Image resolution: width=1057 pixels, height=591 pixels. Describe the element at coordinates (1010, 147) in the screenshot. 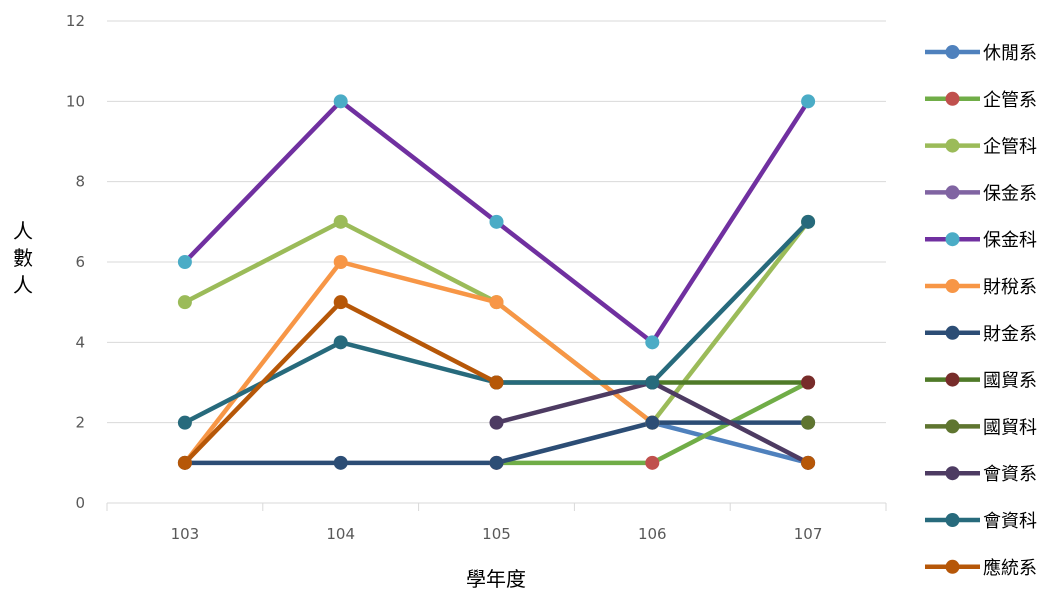

I see `legend-label: 企管科` at that location.